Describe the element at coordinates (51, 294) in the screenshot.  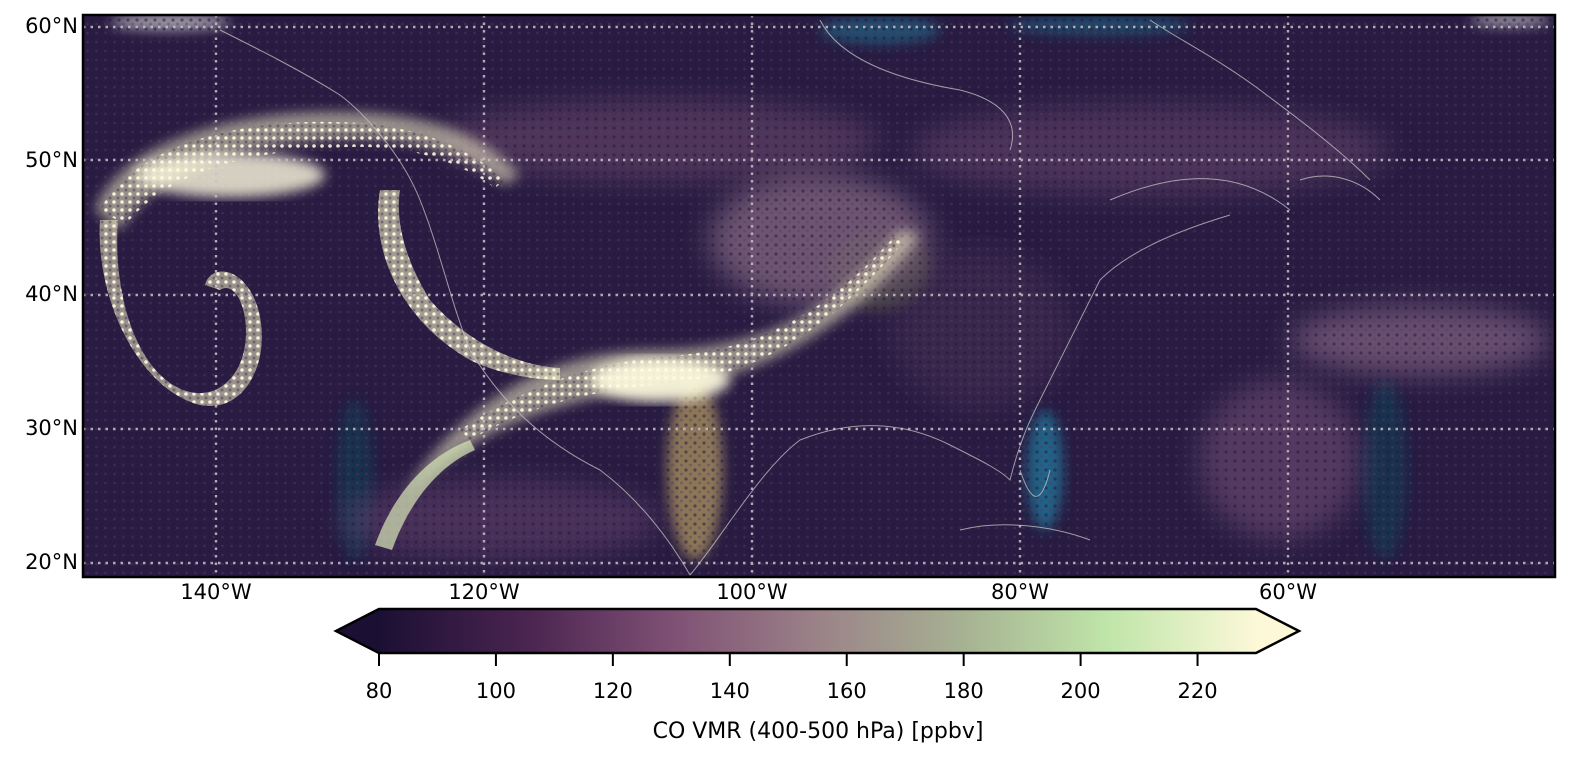
I see `lat-label-40: 40°N` at that location.